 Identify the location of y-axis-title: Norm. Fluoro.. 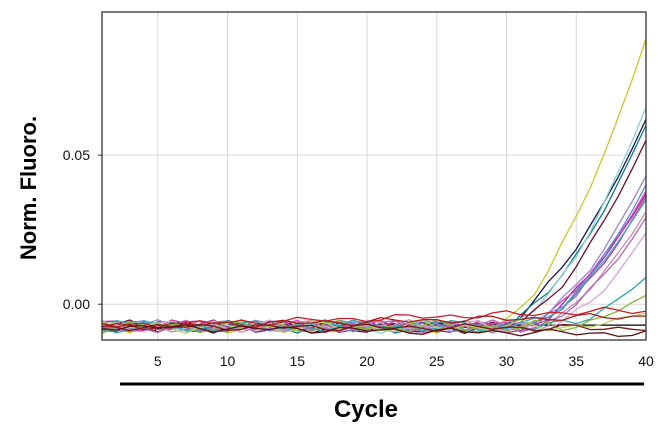
(28, 188).